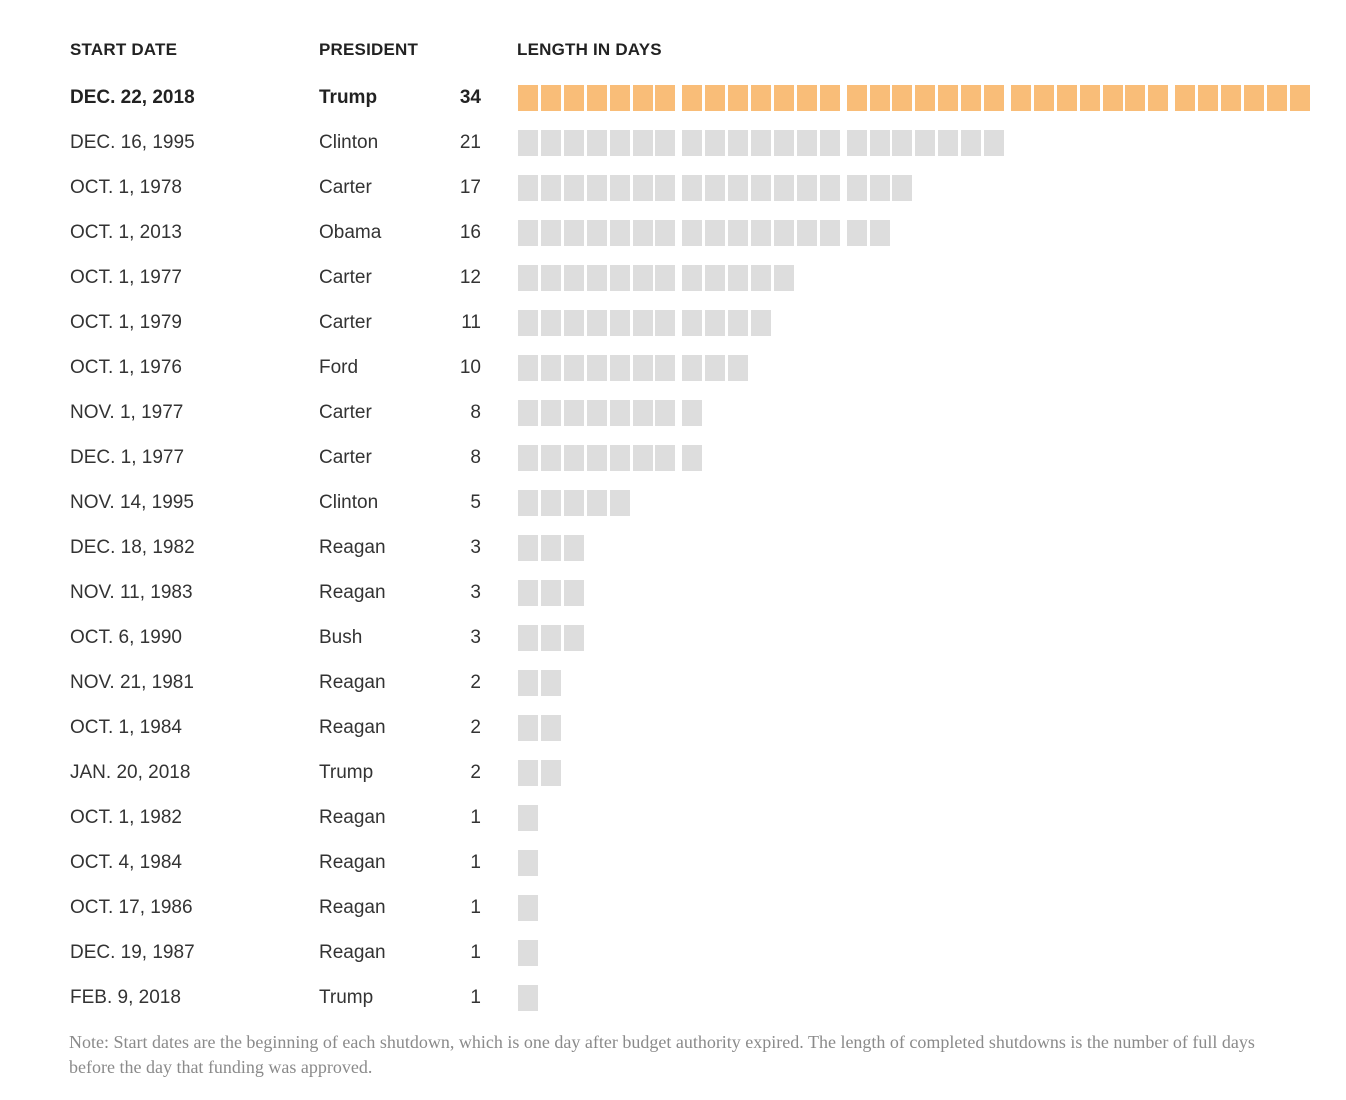 The image size is (1346, 1100). I want to click on column-header-length: LENGTH IN DAYS, so click(589, 49).